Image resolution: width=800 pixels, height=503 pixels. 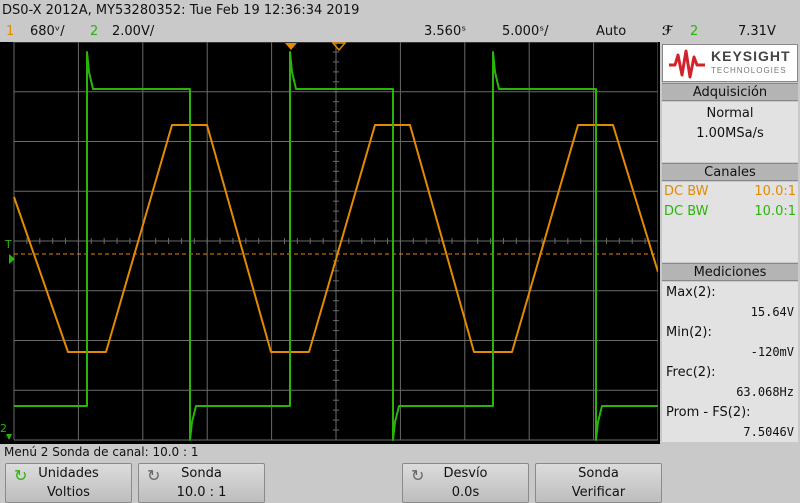 What do you see at coordinates (730, 383) in the screenshot?
I see `measurement-freq: Frec(2): 63.068Hz` at bounding box center [730, 383].